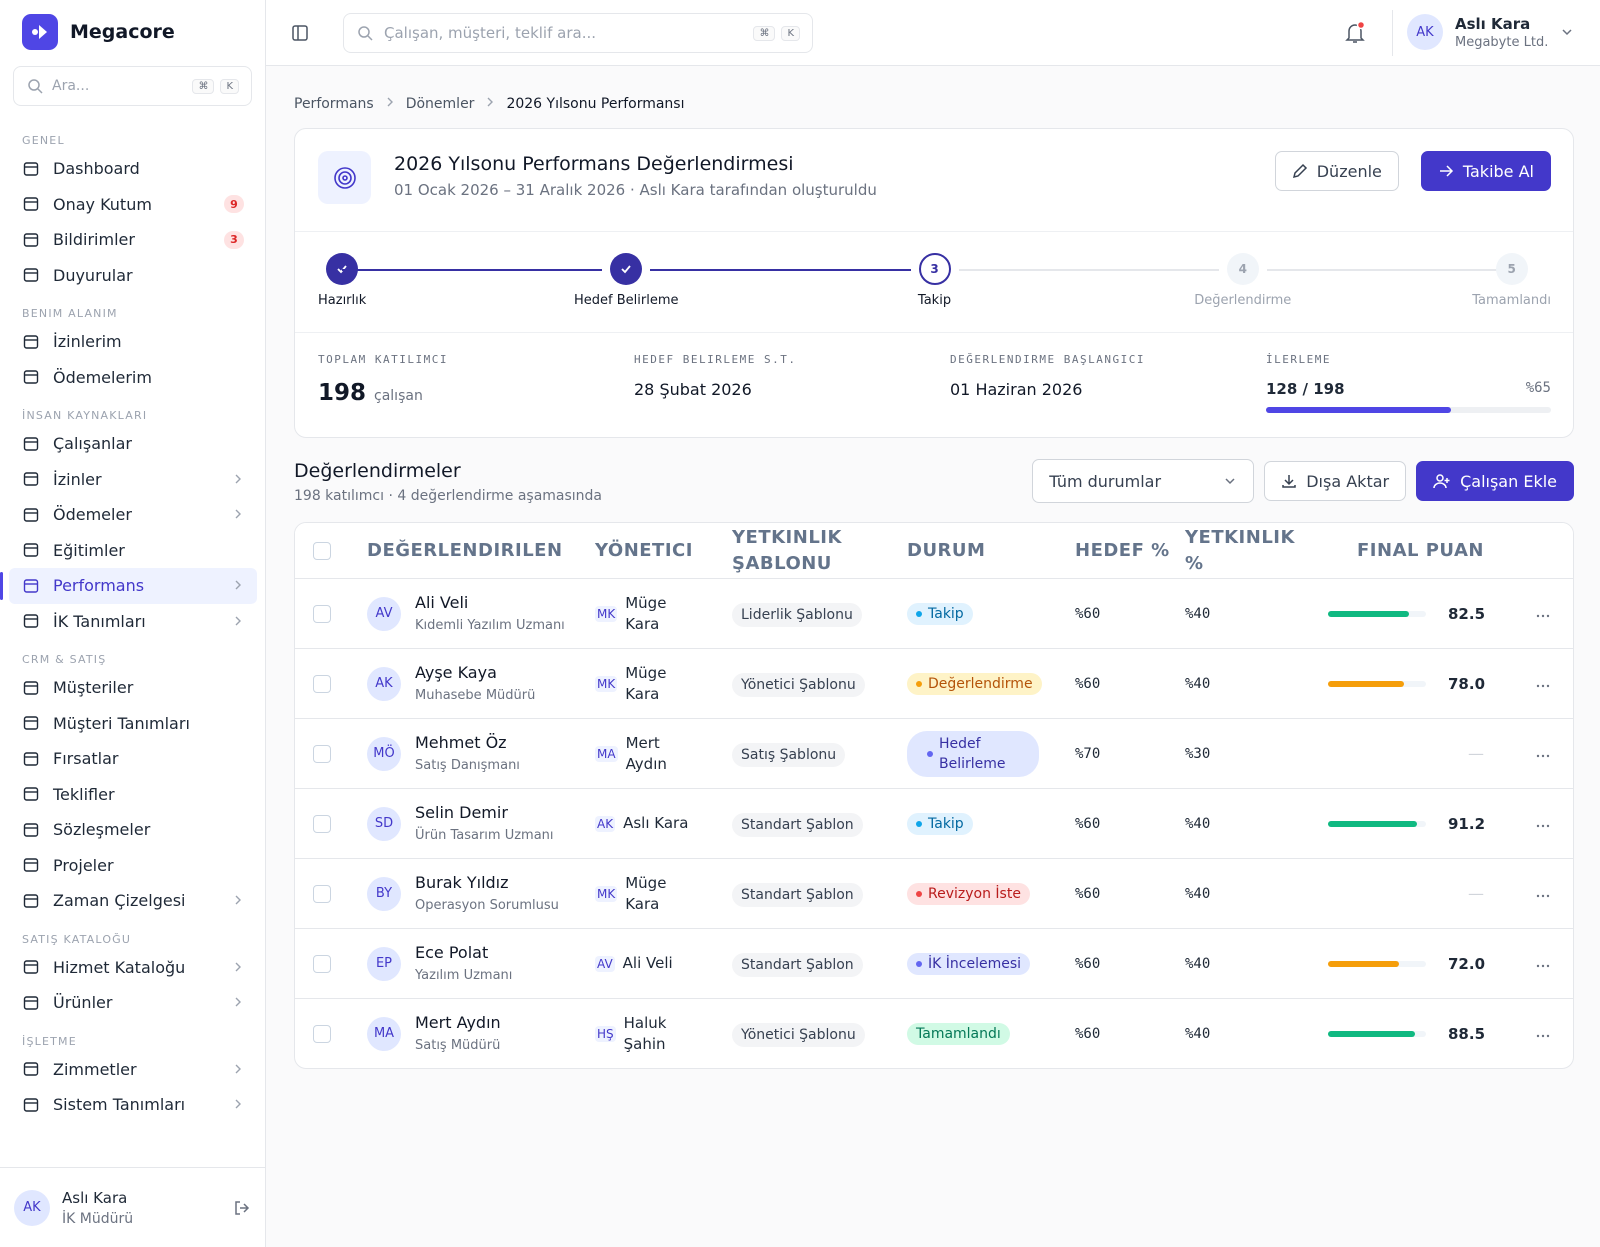 The image size is (1600, 1247). I want to click on nav-item: Sistem Tanımları, so click(133, 1105).